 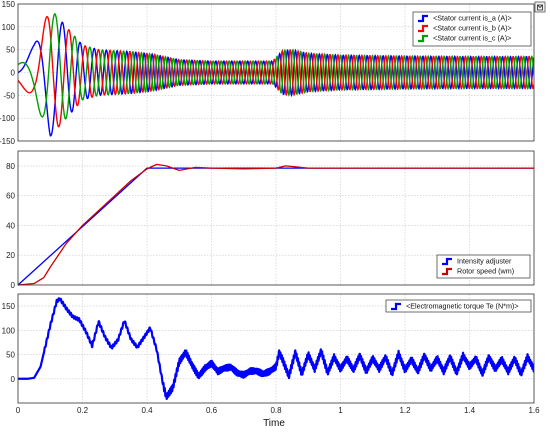 I want to click on legend: <Electromagnetic torque Te (N*m)>, so click(x=458, y=306).